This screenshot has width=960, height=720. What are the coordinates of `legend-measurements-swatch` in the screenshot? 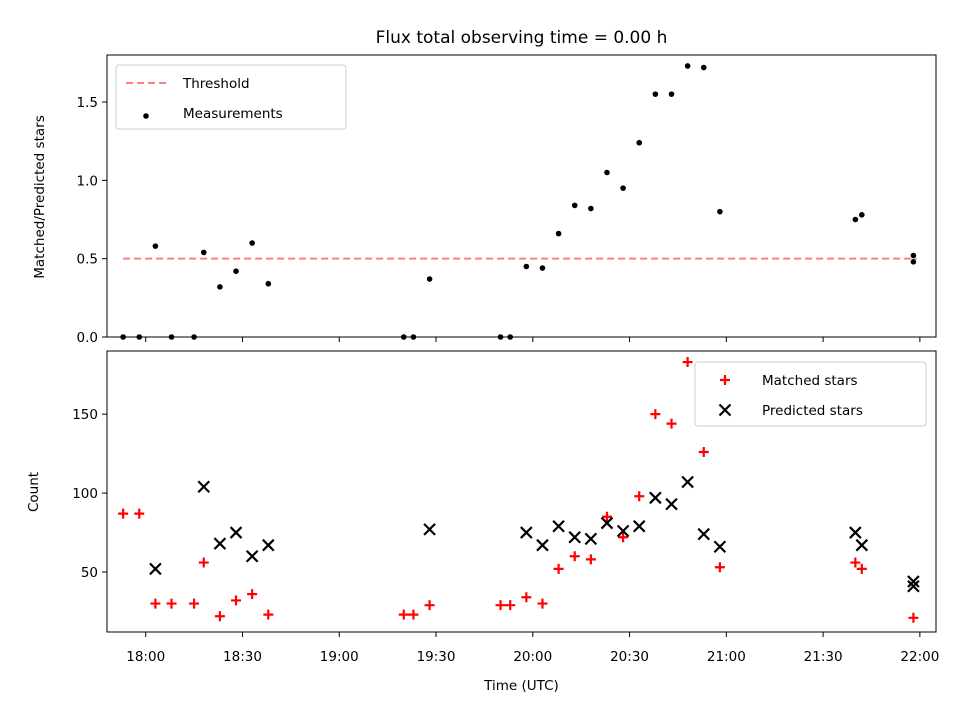 It's located at (146, 116).